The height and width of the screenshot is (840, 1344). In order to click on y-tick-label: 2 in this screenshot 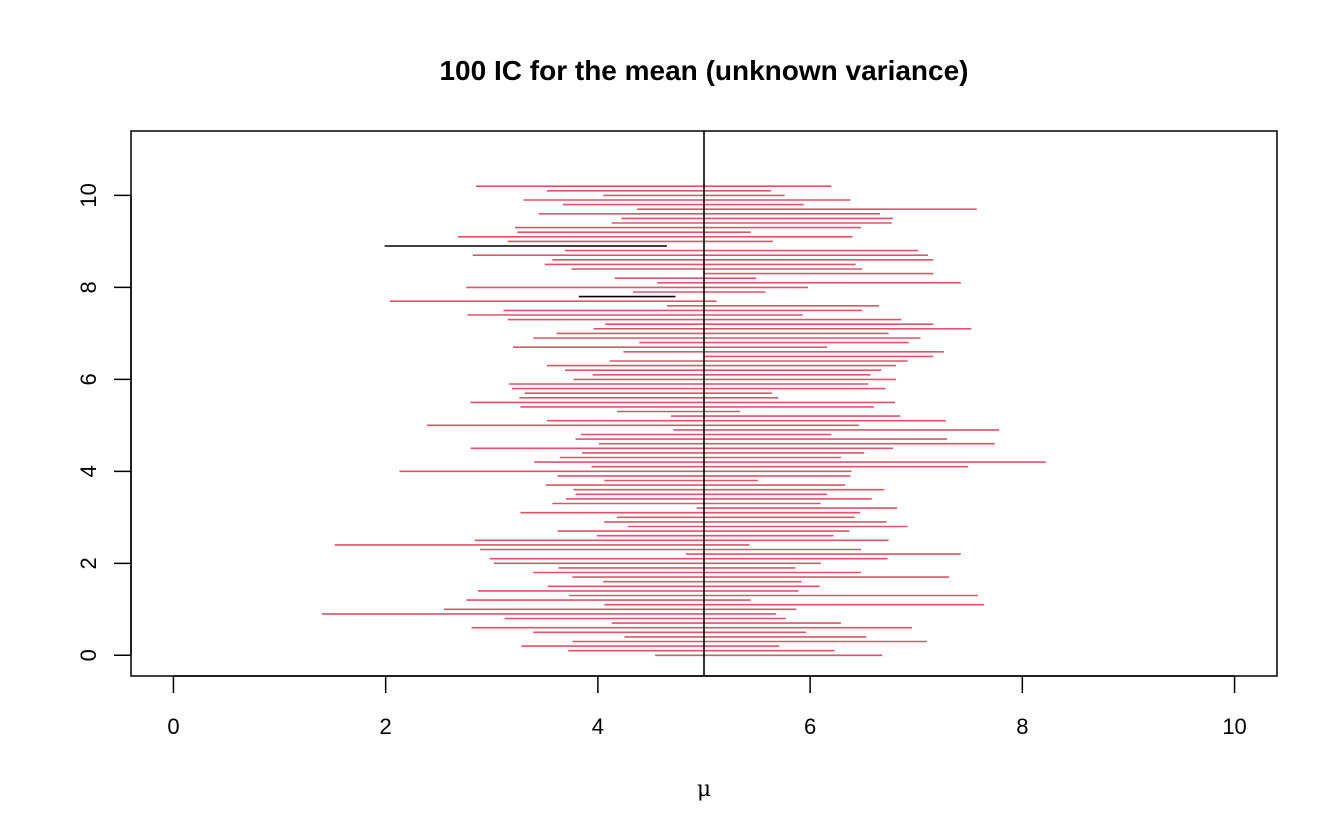, I will do `click(88, 563)`.